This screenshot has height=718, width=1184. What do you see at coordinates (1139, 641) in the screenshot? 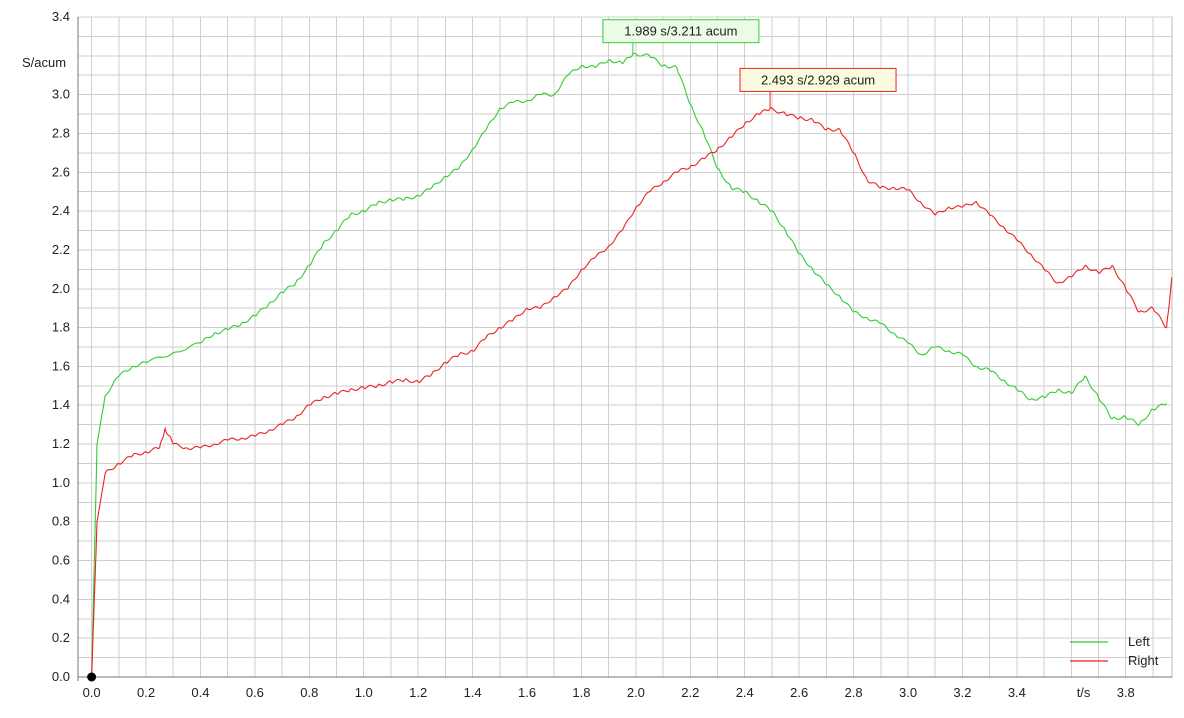
I see `legend-label-left: Left` at bounding box center [1139, 641].